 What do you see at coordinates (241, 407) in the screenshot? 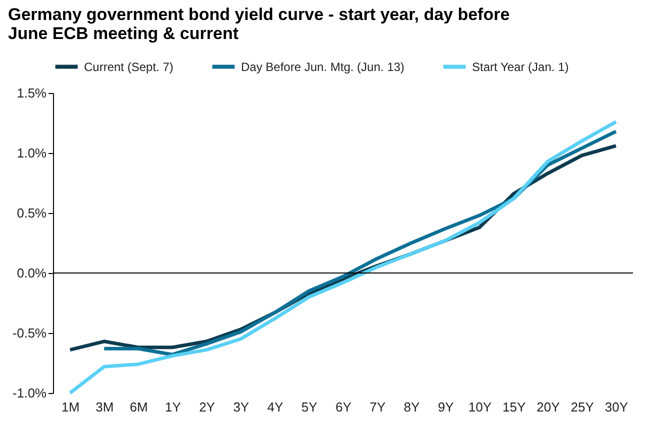
I see `x-tick-label: 3Y` at bounding box center [241, 407].